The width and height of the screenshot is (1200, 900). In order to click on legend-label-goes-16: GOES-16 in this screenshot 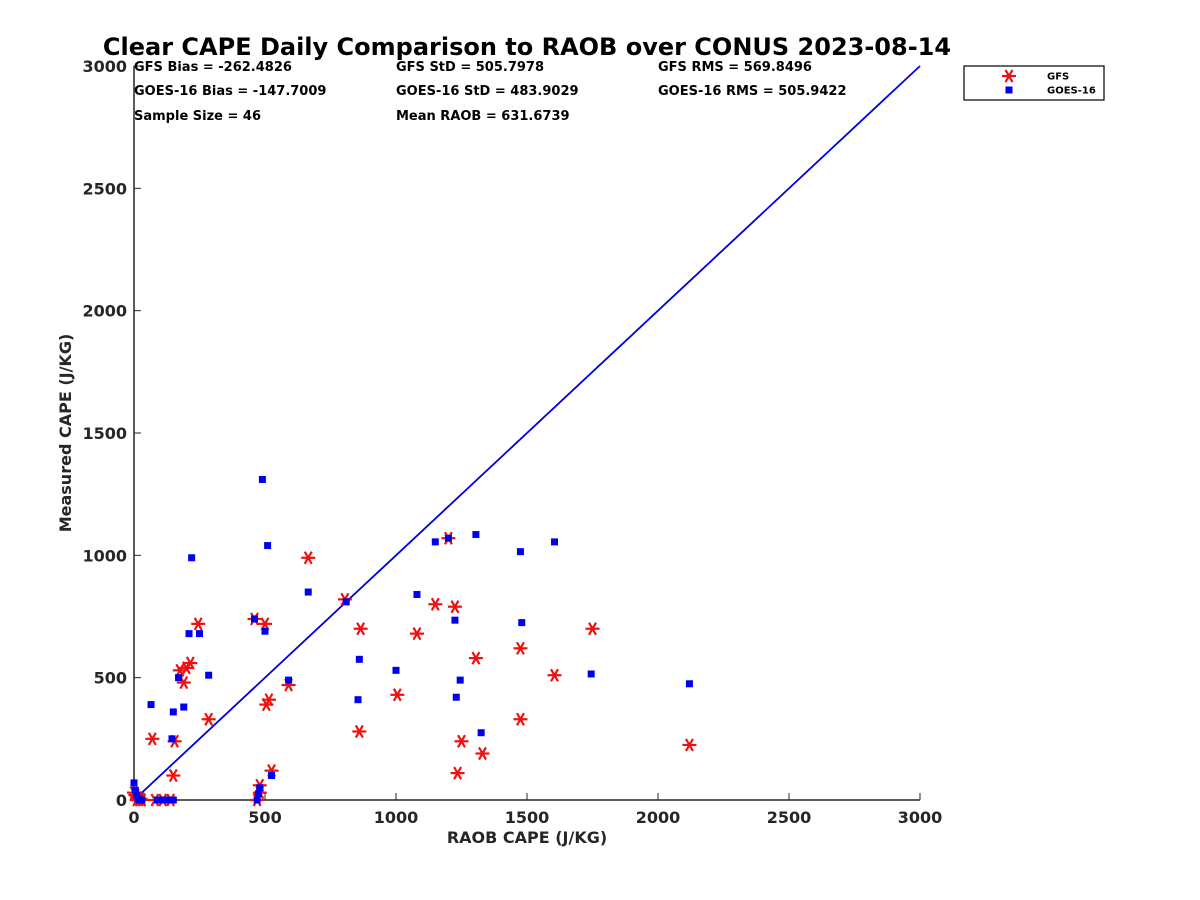, I will do `click(1071, 91)`.